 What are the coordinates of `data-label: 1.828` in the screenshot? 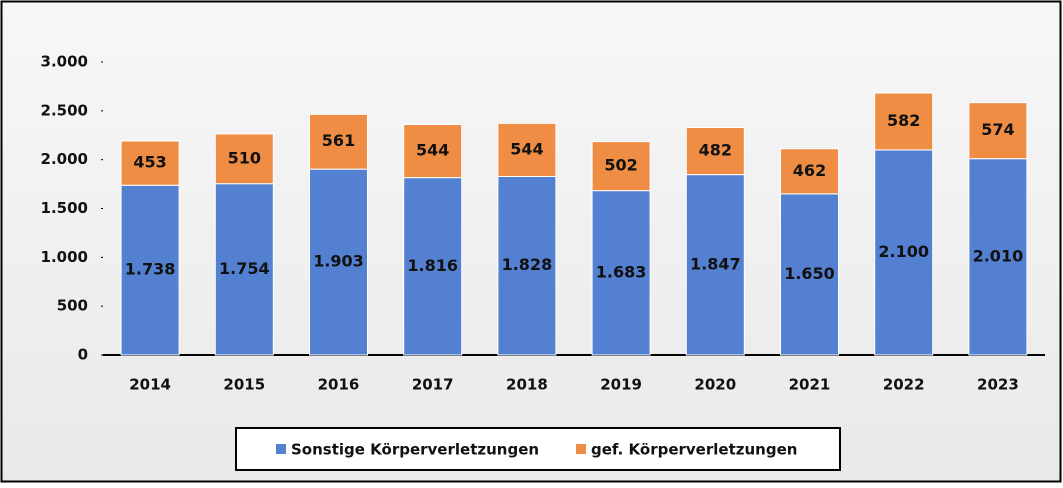 It's located at (527, 264).